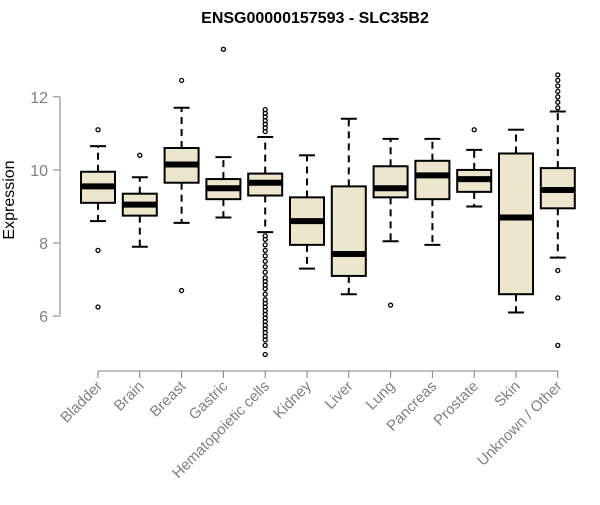  What do you see at coordinates (181, 185) in the screenshot?
I see `box-breast` at bounding box center [181, 185].